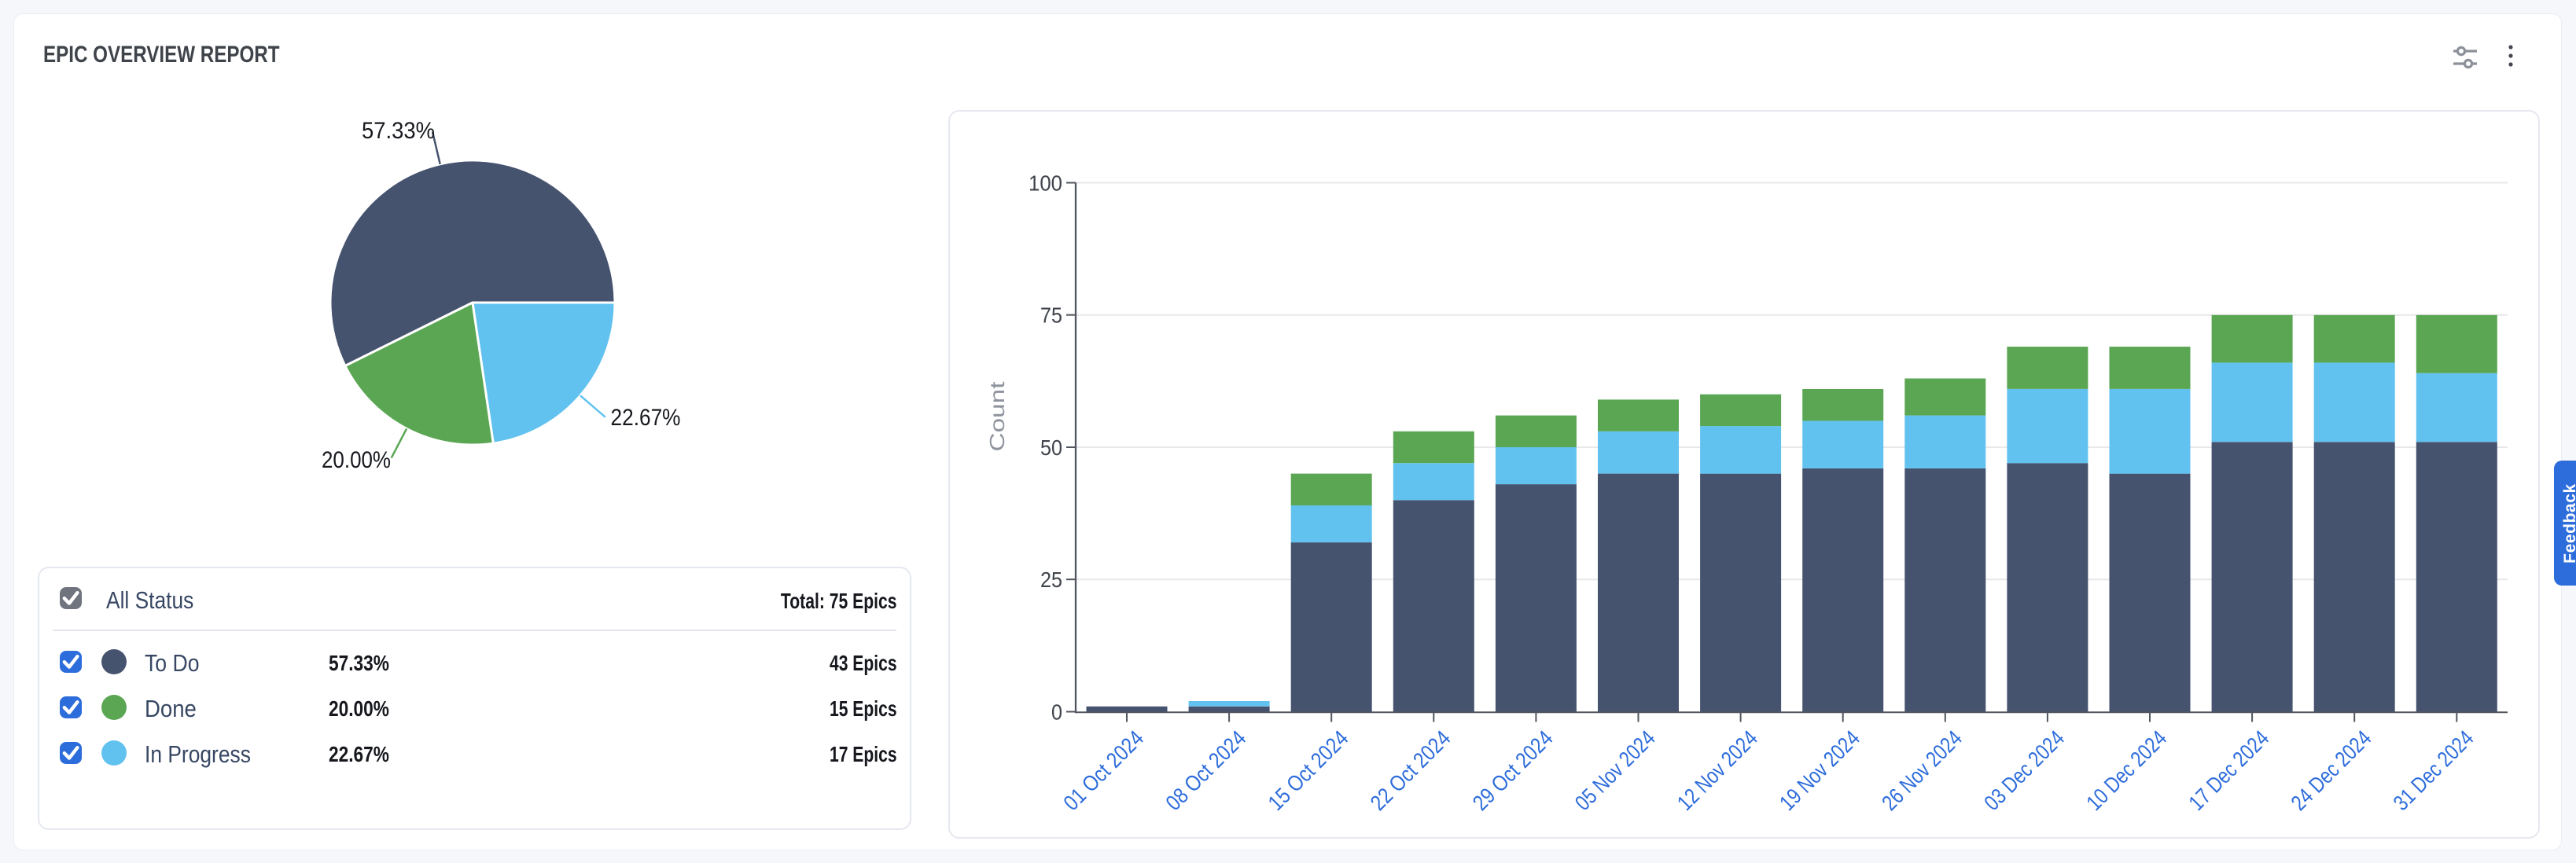  Describe the element at coordinates (646, 418) in the screenshot. I see `svg-text: 22.67%` at that location.